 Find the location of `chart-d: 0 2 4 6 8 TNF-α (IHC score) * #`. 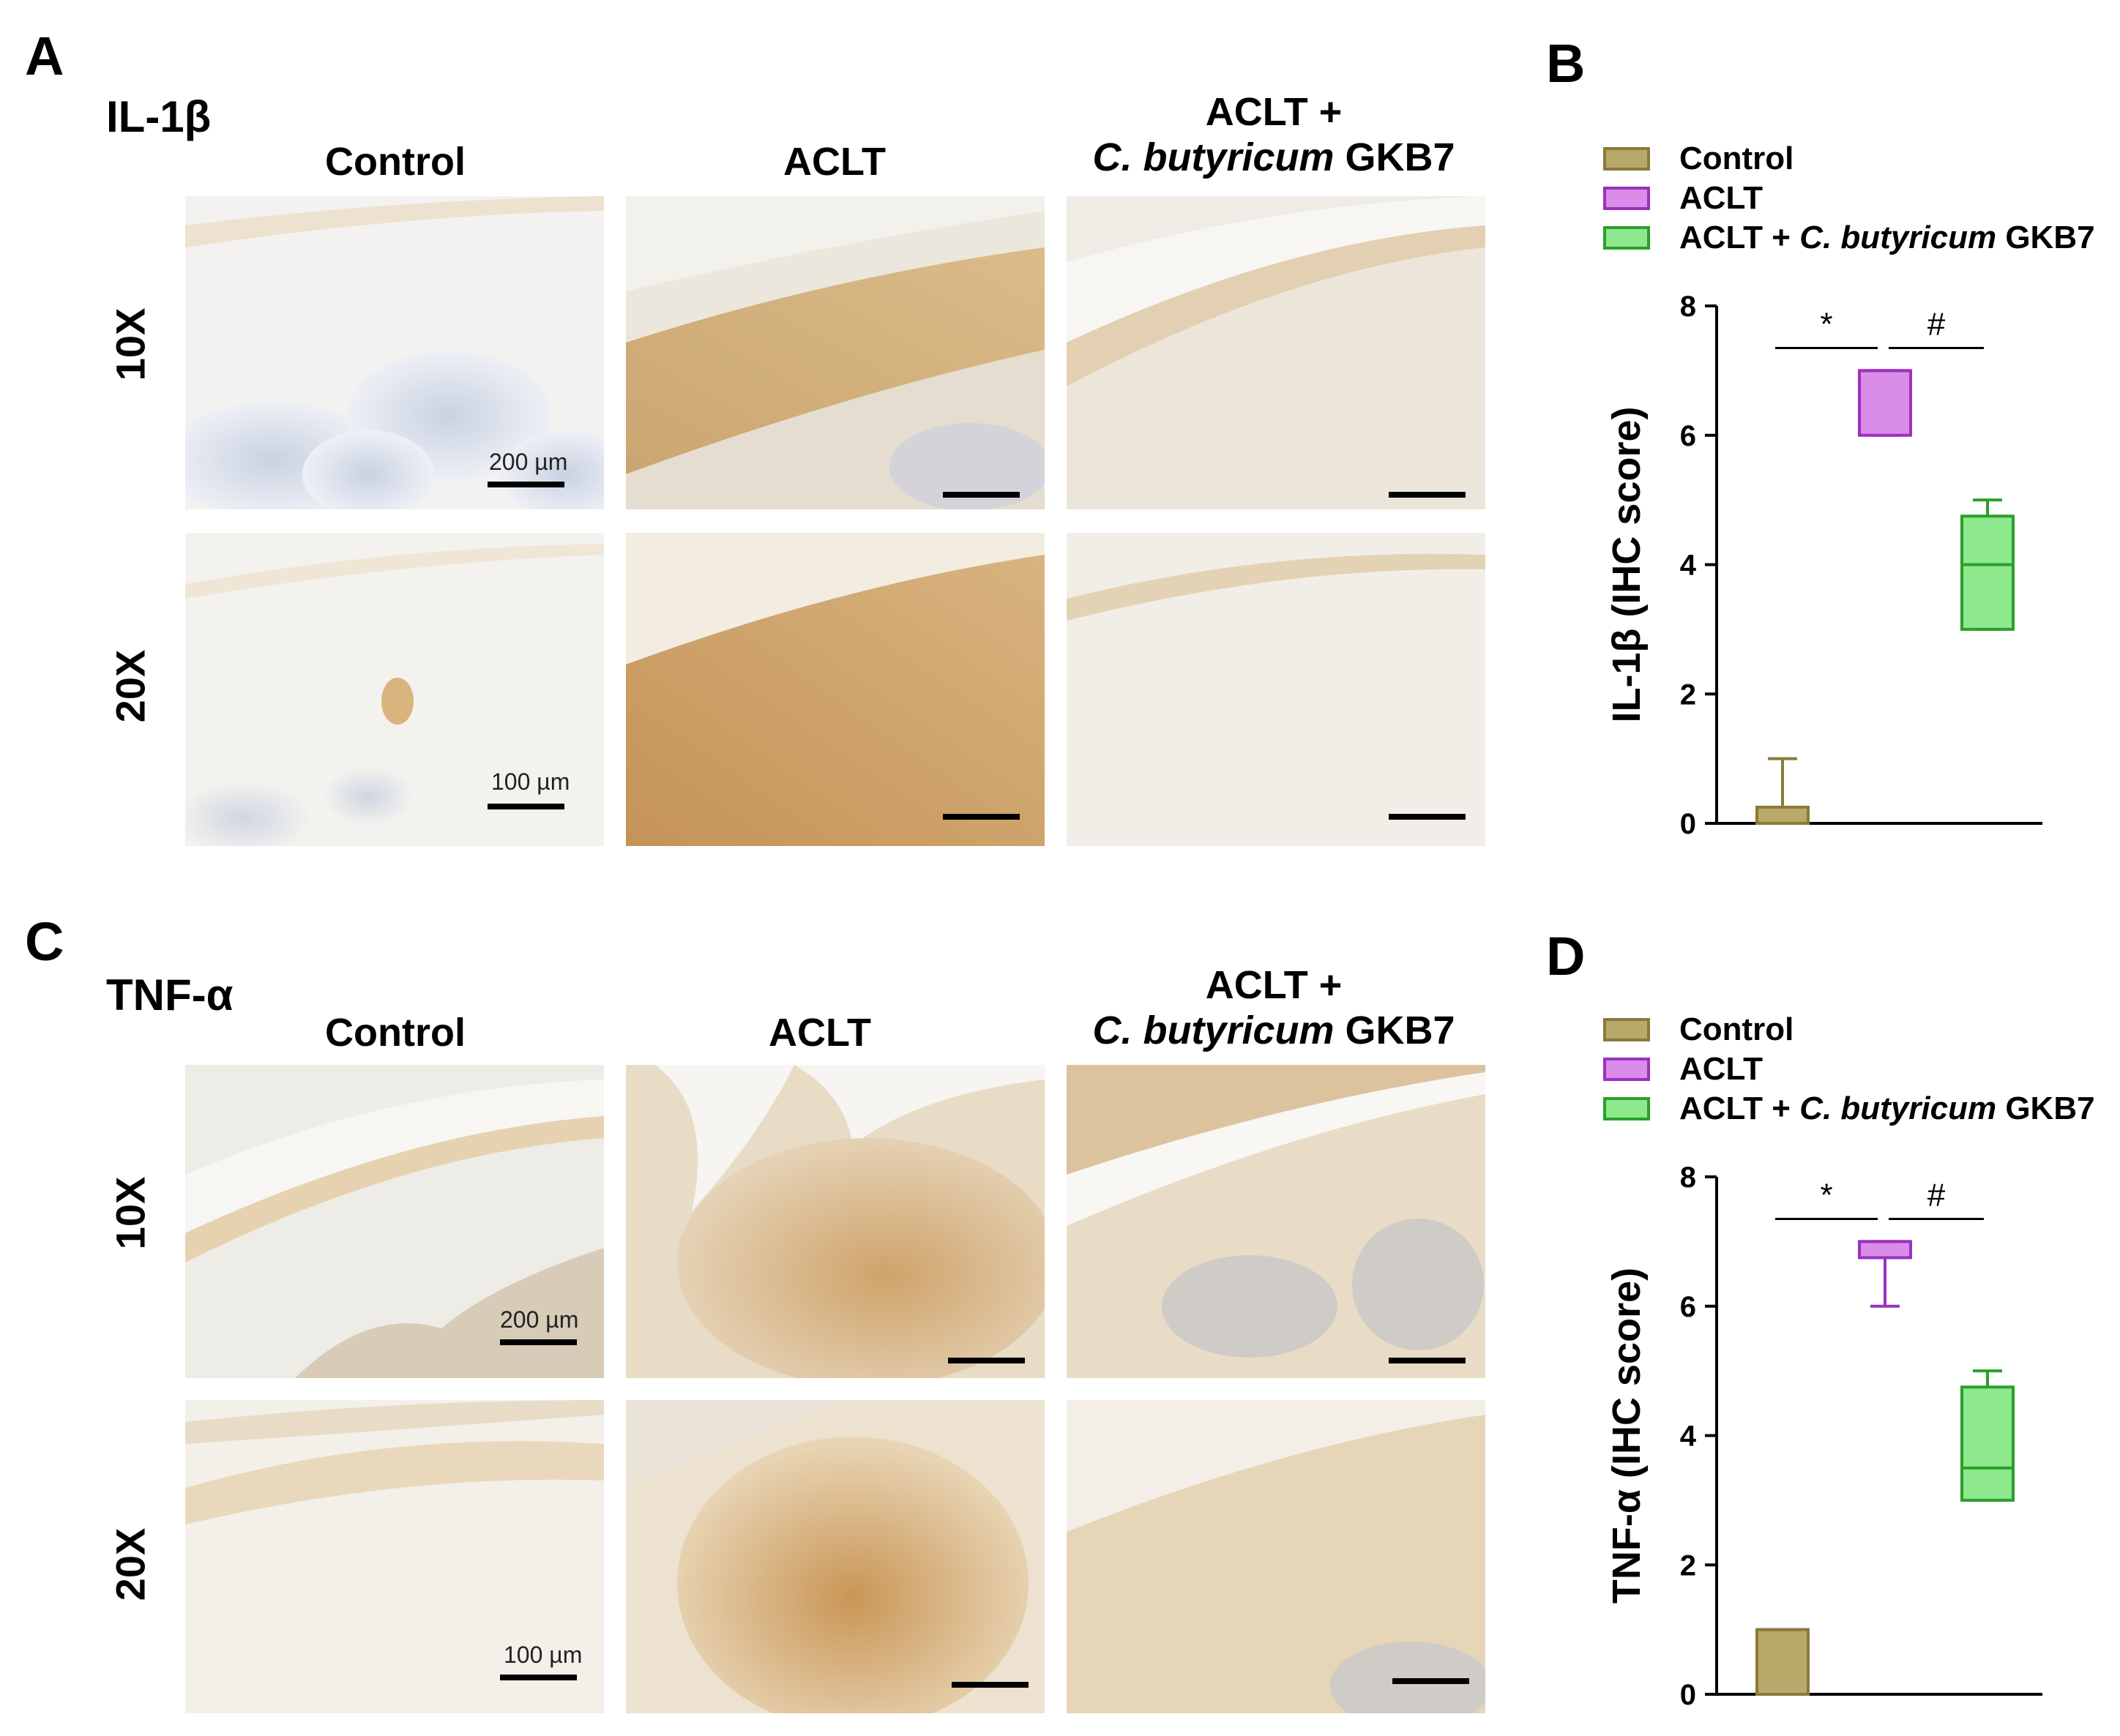

chart-d: 0 2 4 6 8 TNF-α (IHC score) * # is located at coordinates (1830, 1431).